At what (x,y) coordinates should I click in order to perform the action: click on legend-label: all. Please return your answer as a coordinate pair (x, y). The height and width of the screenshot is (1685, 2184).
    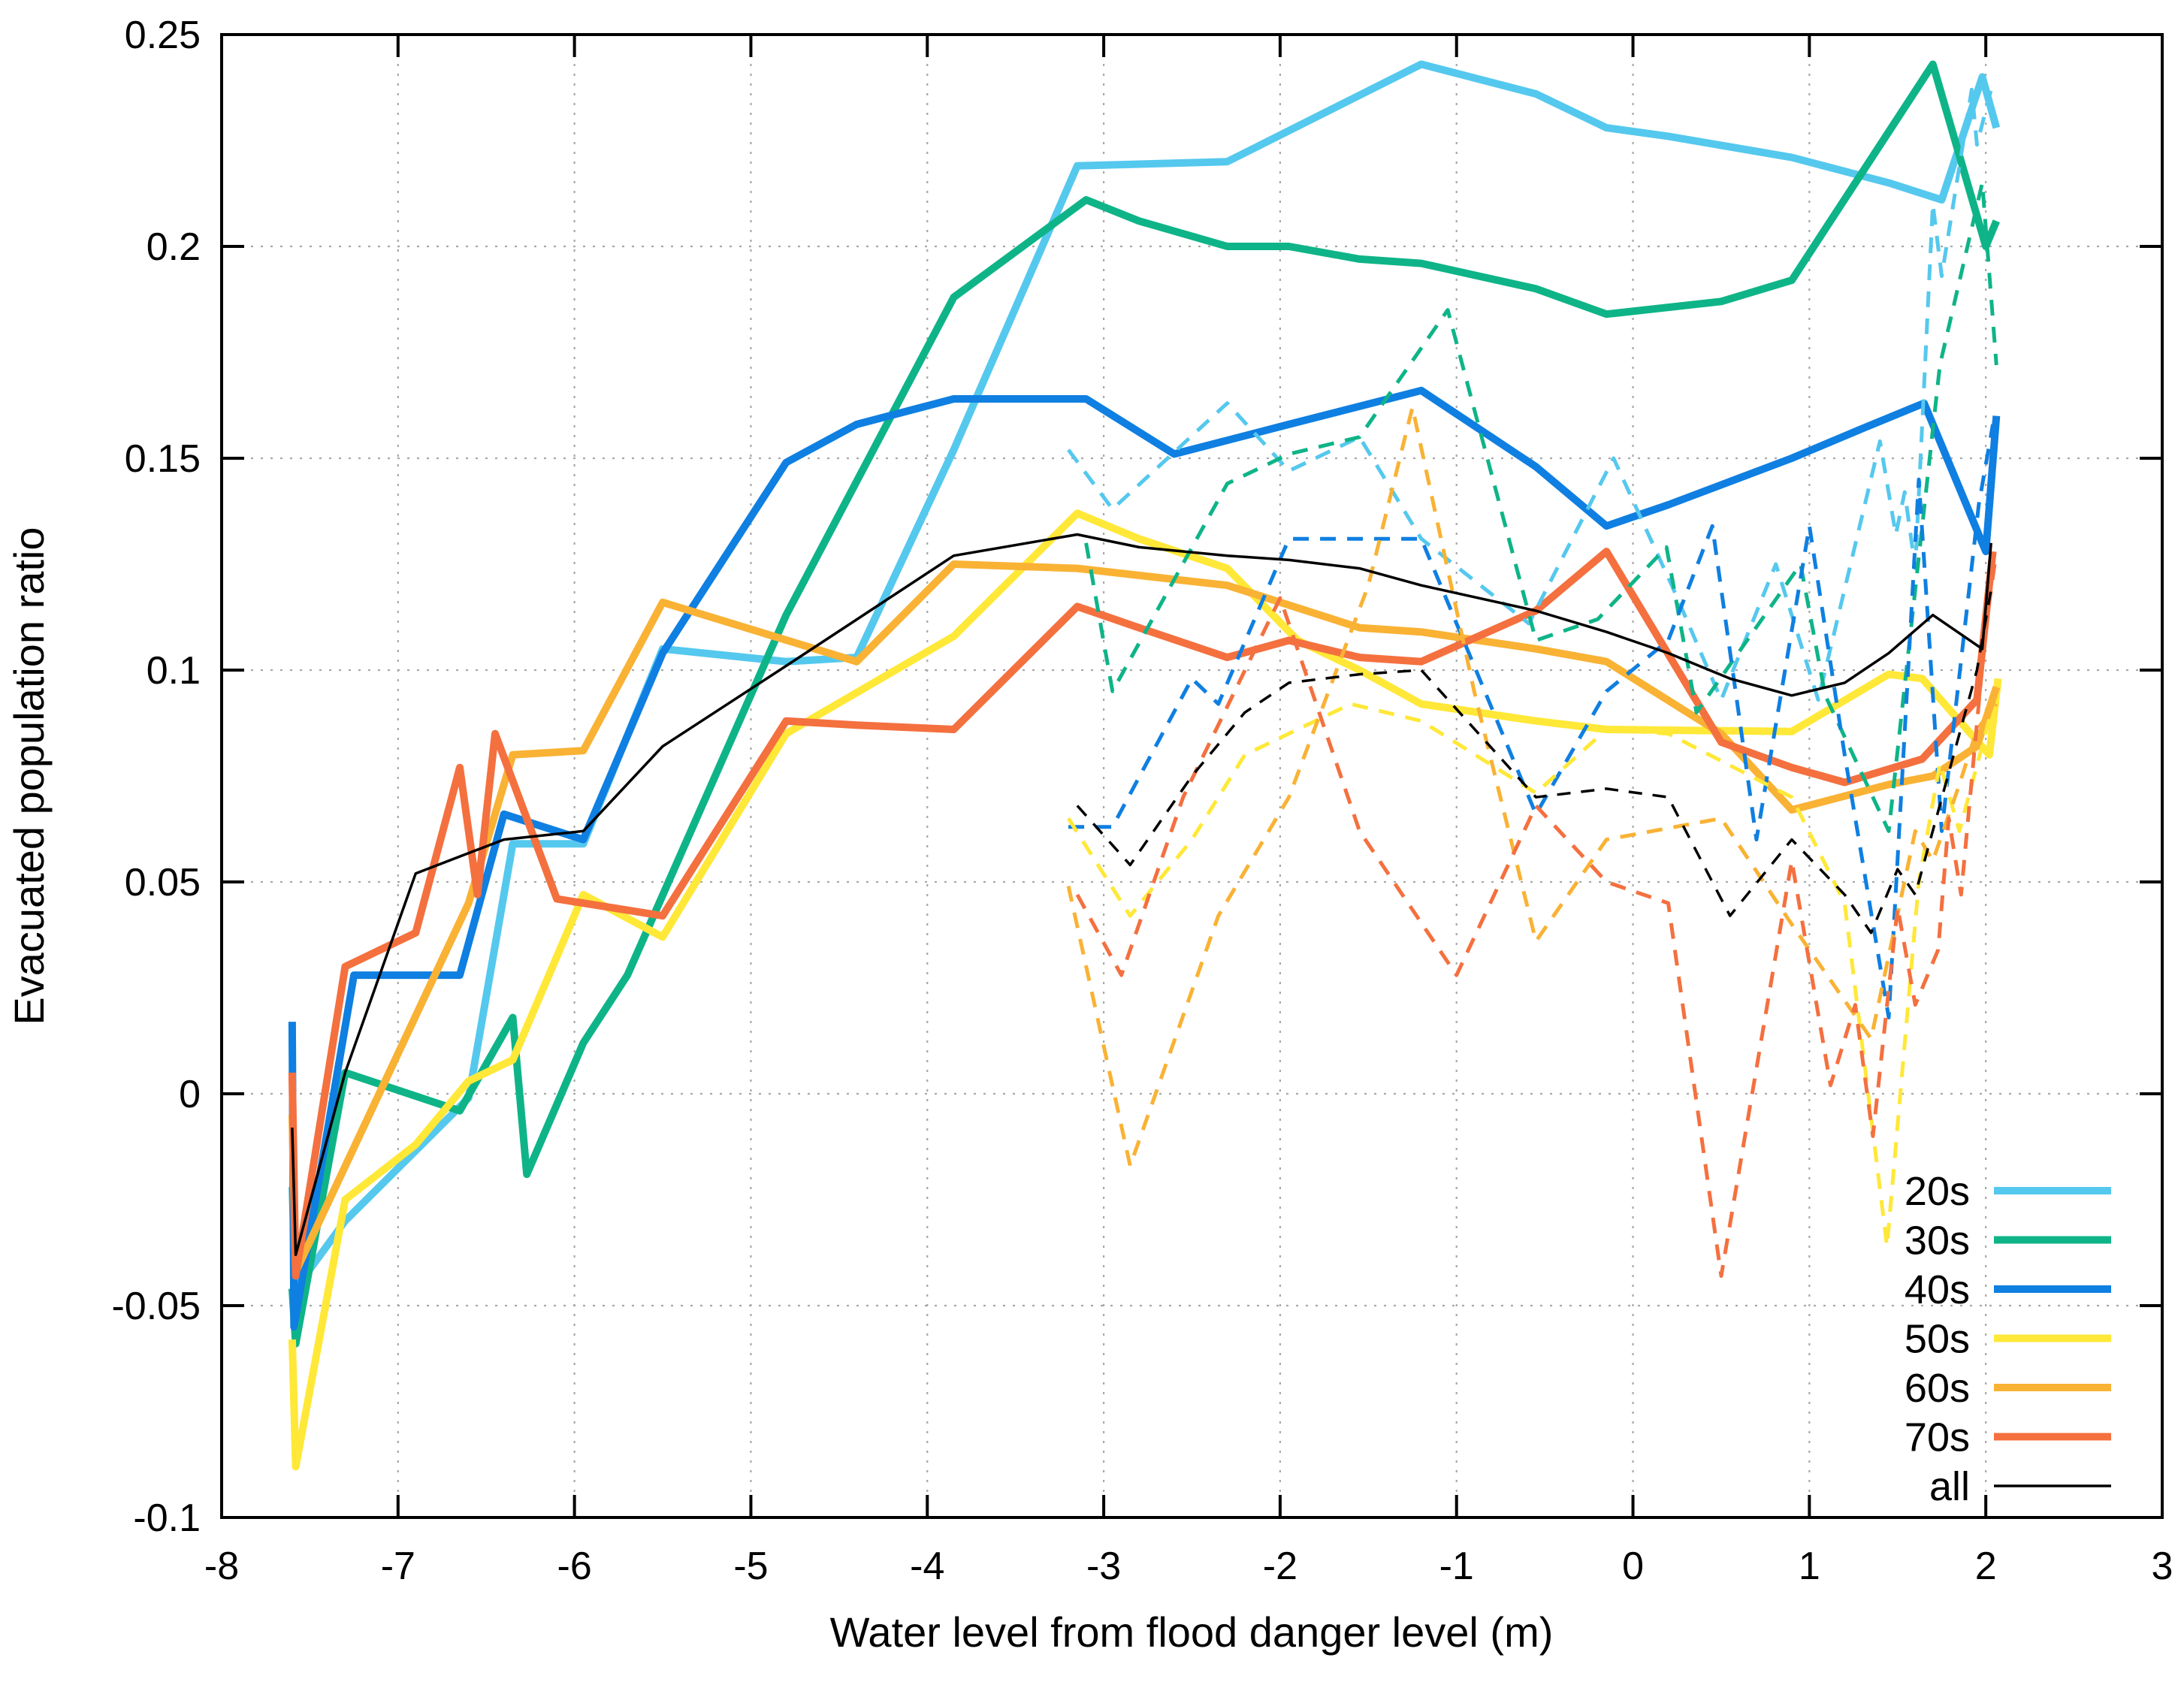
    Looking at the image, I should click on (1949, 1486).